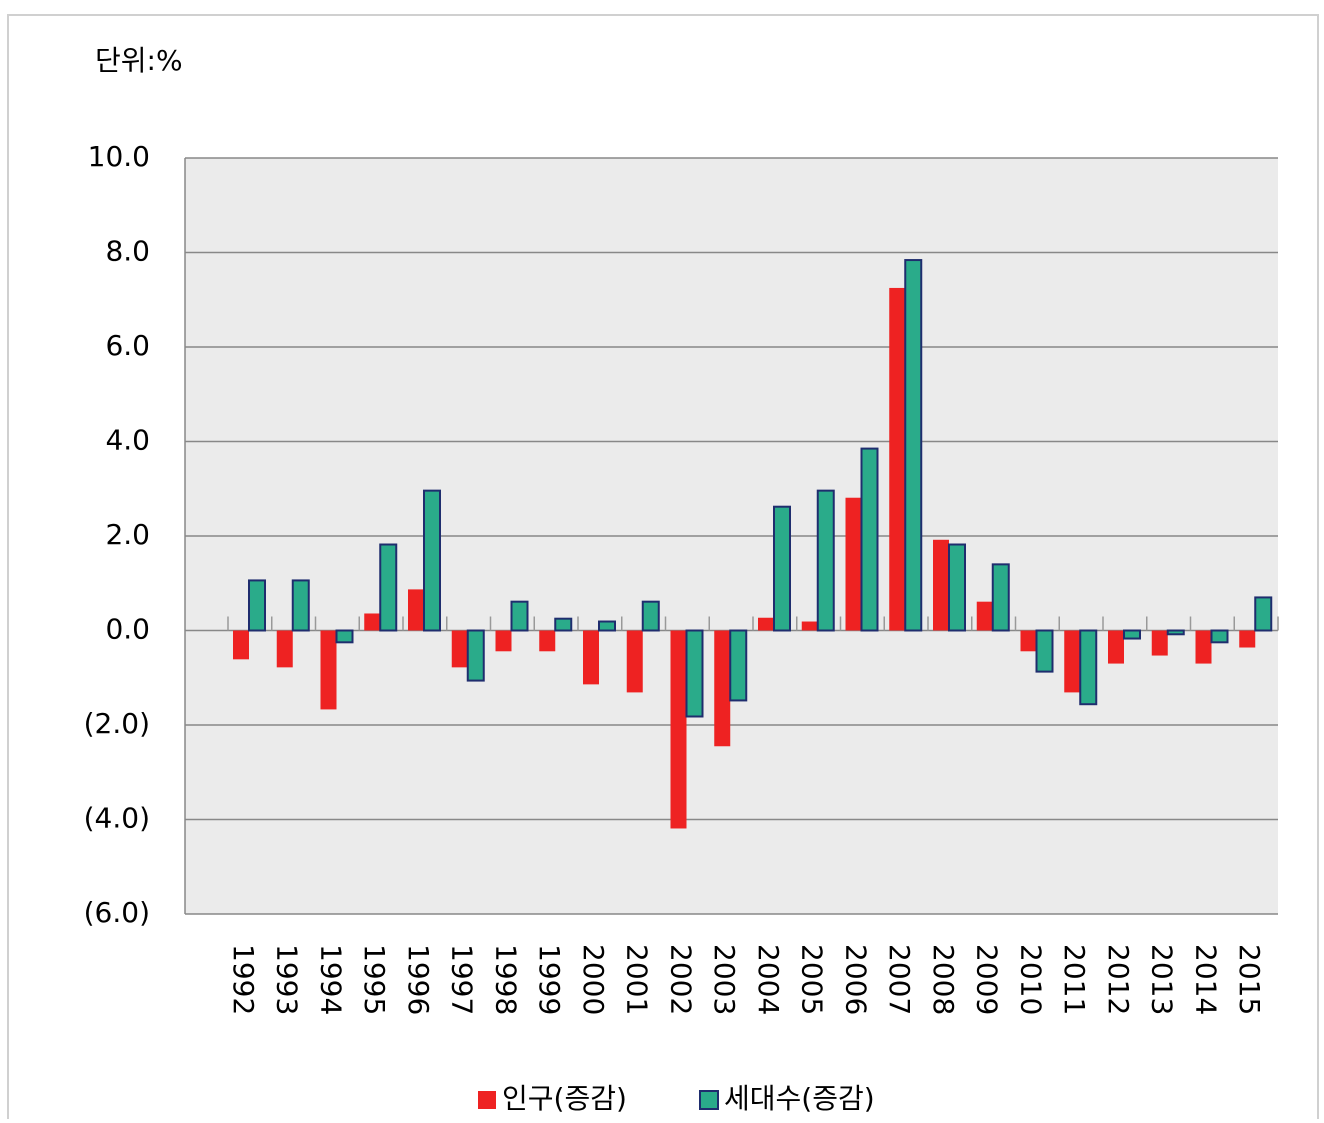 The width and height of the screenshot is (1324, 1123). What do you see at coordinates (127, 251) in the screenshot?
I see `y-tick-label: 8.0` at bounding box center [127, 251].